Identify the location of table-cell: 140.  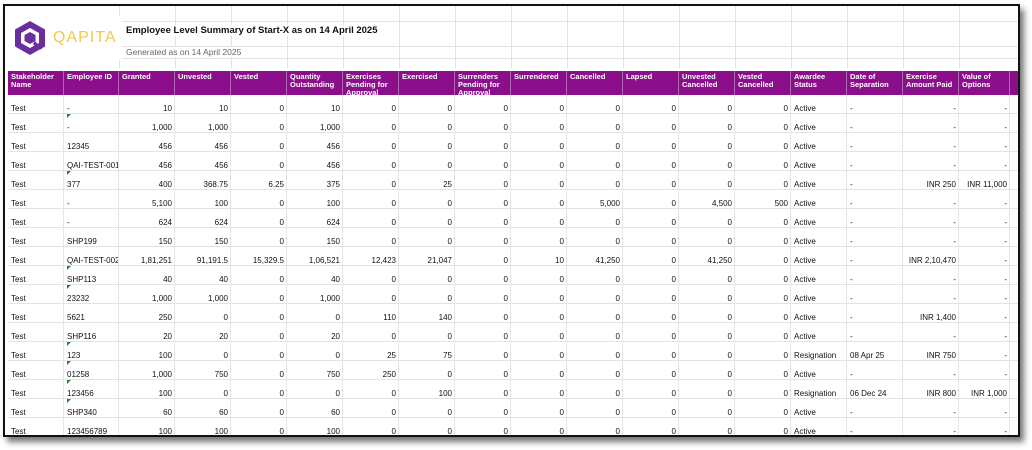
(427, 313).